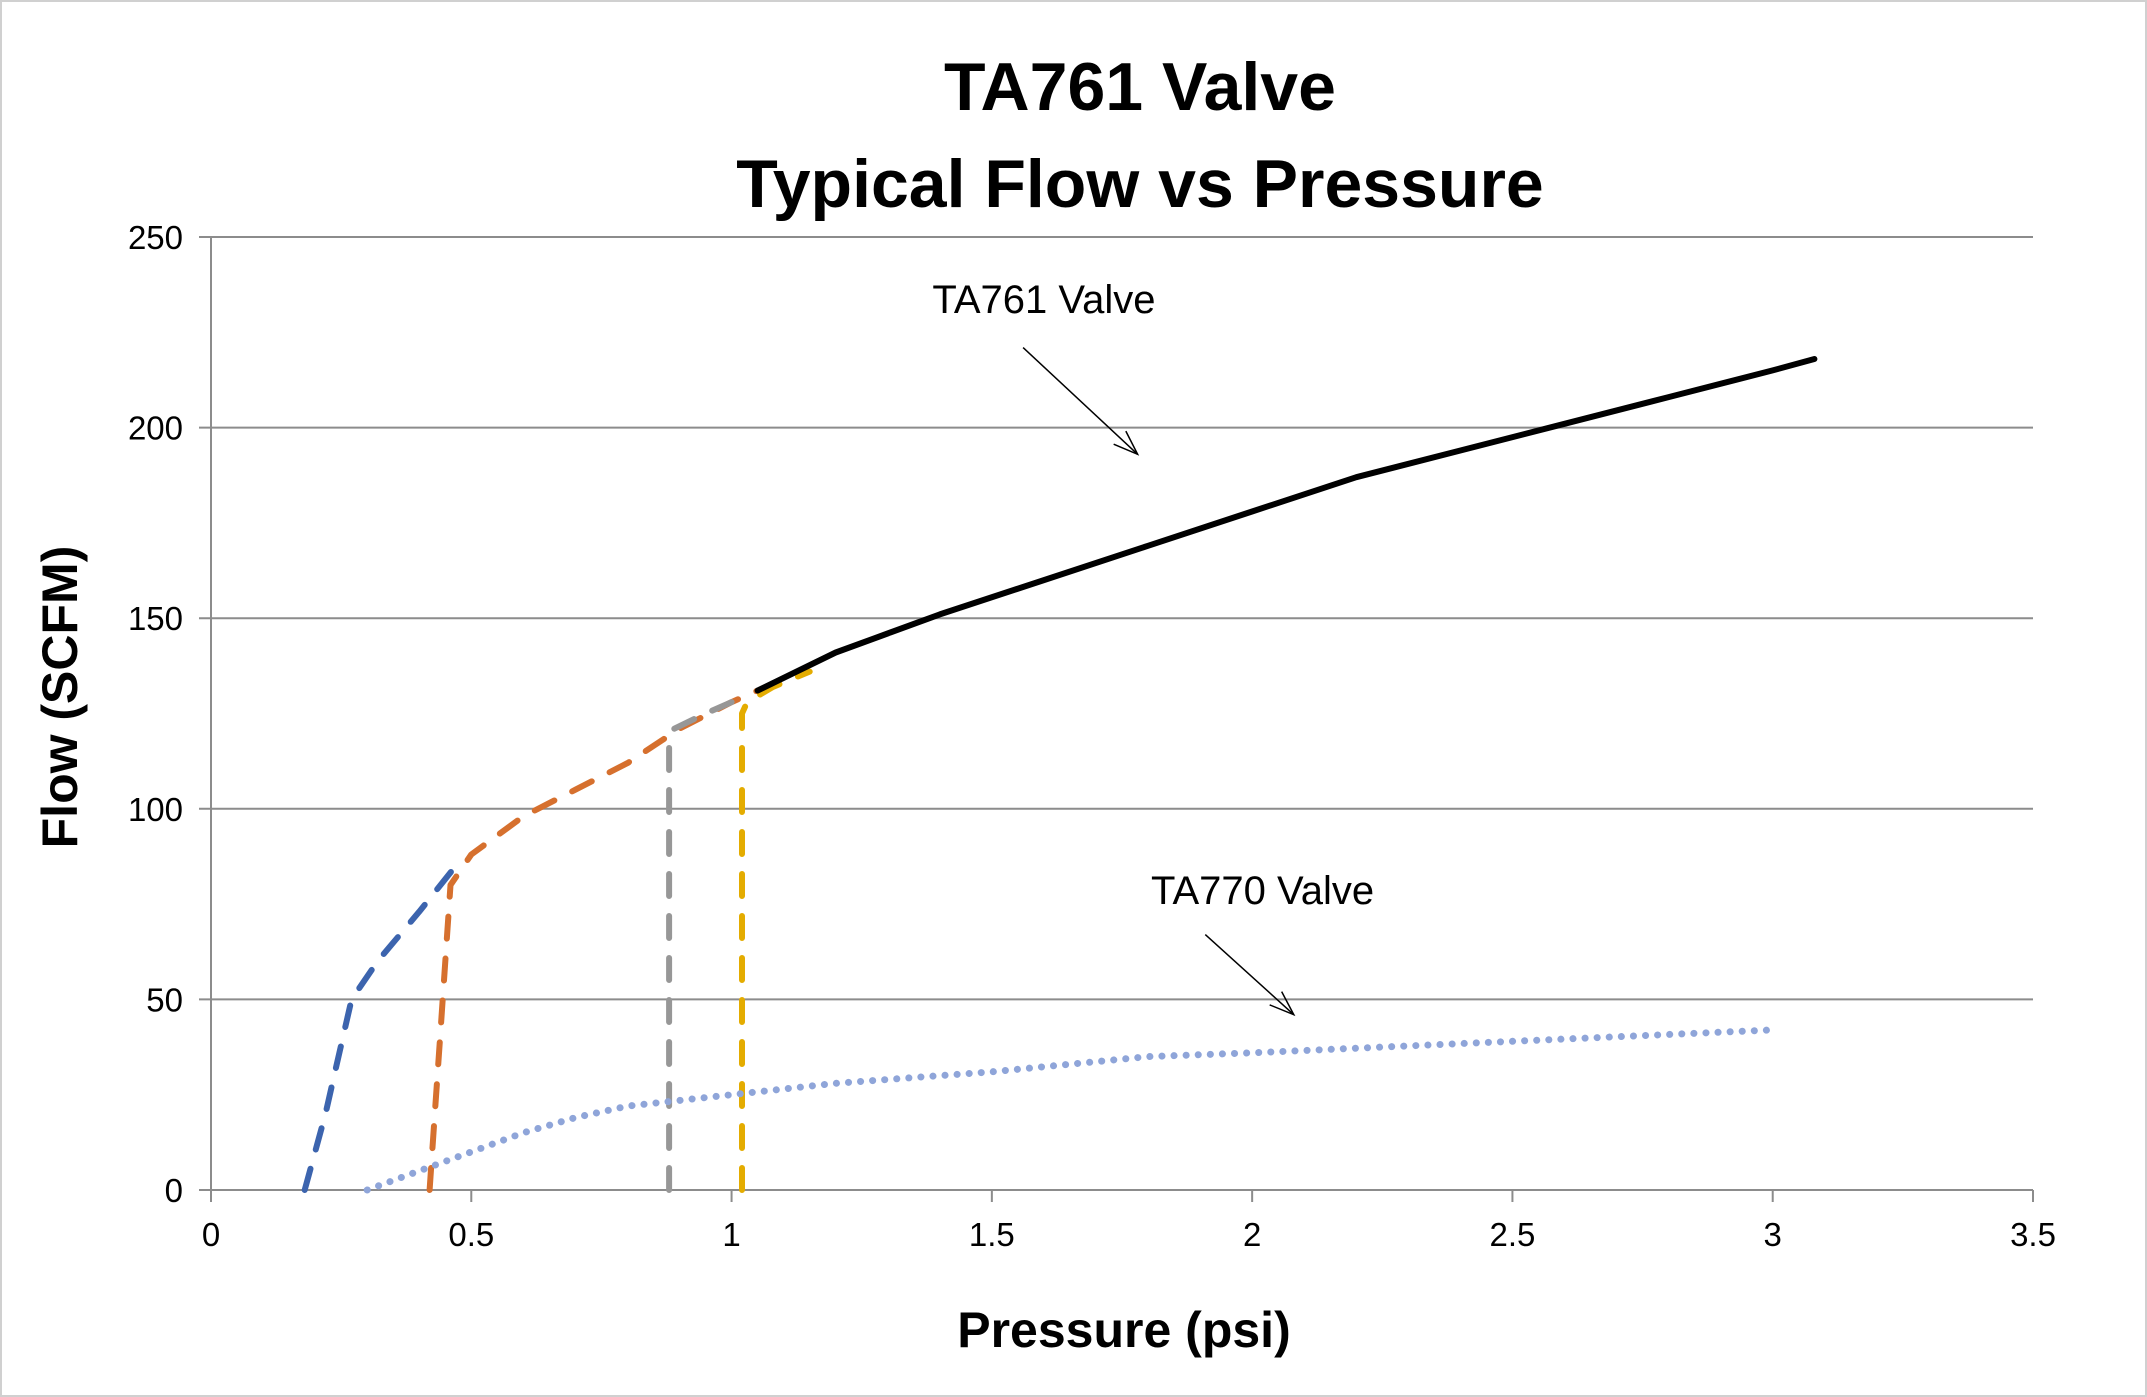  I want to click on x-tick-label: 1, so click(731, 1234).